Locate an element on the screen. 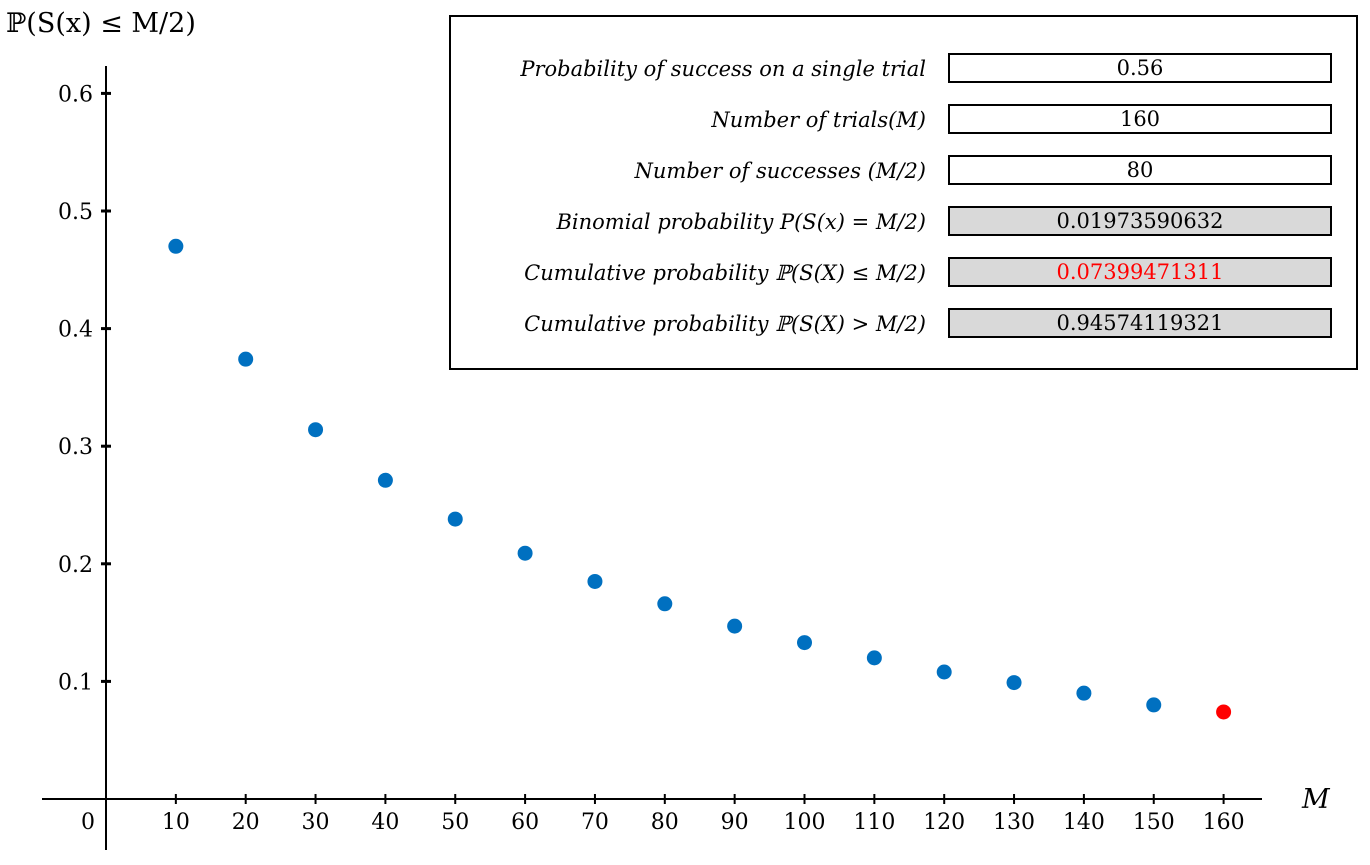  x-tick-label: 130 is located at coordinates (1014, 822).